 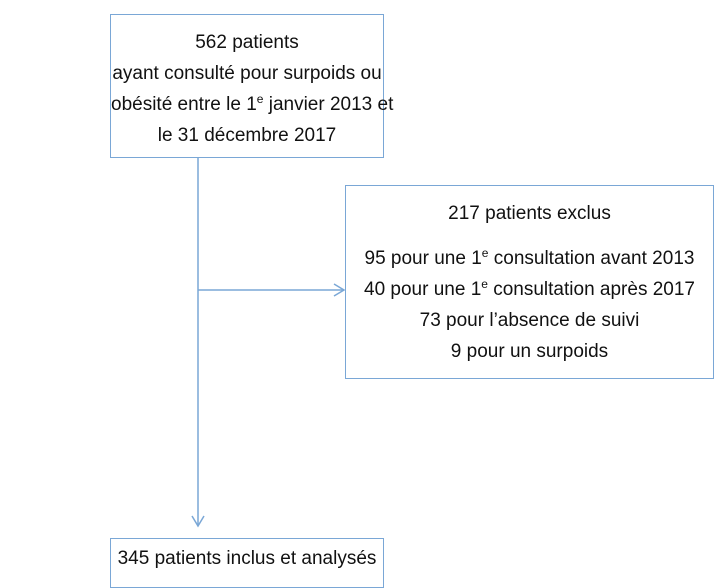 I want to click on connectors, so click(x=268, y=342).